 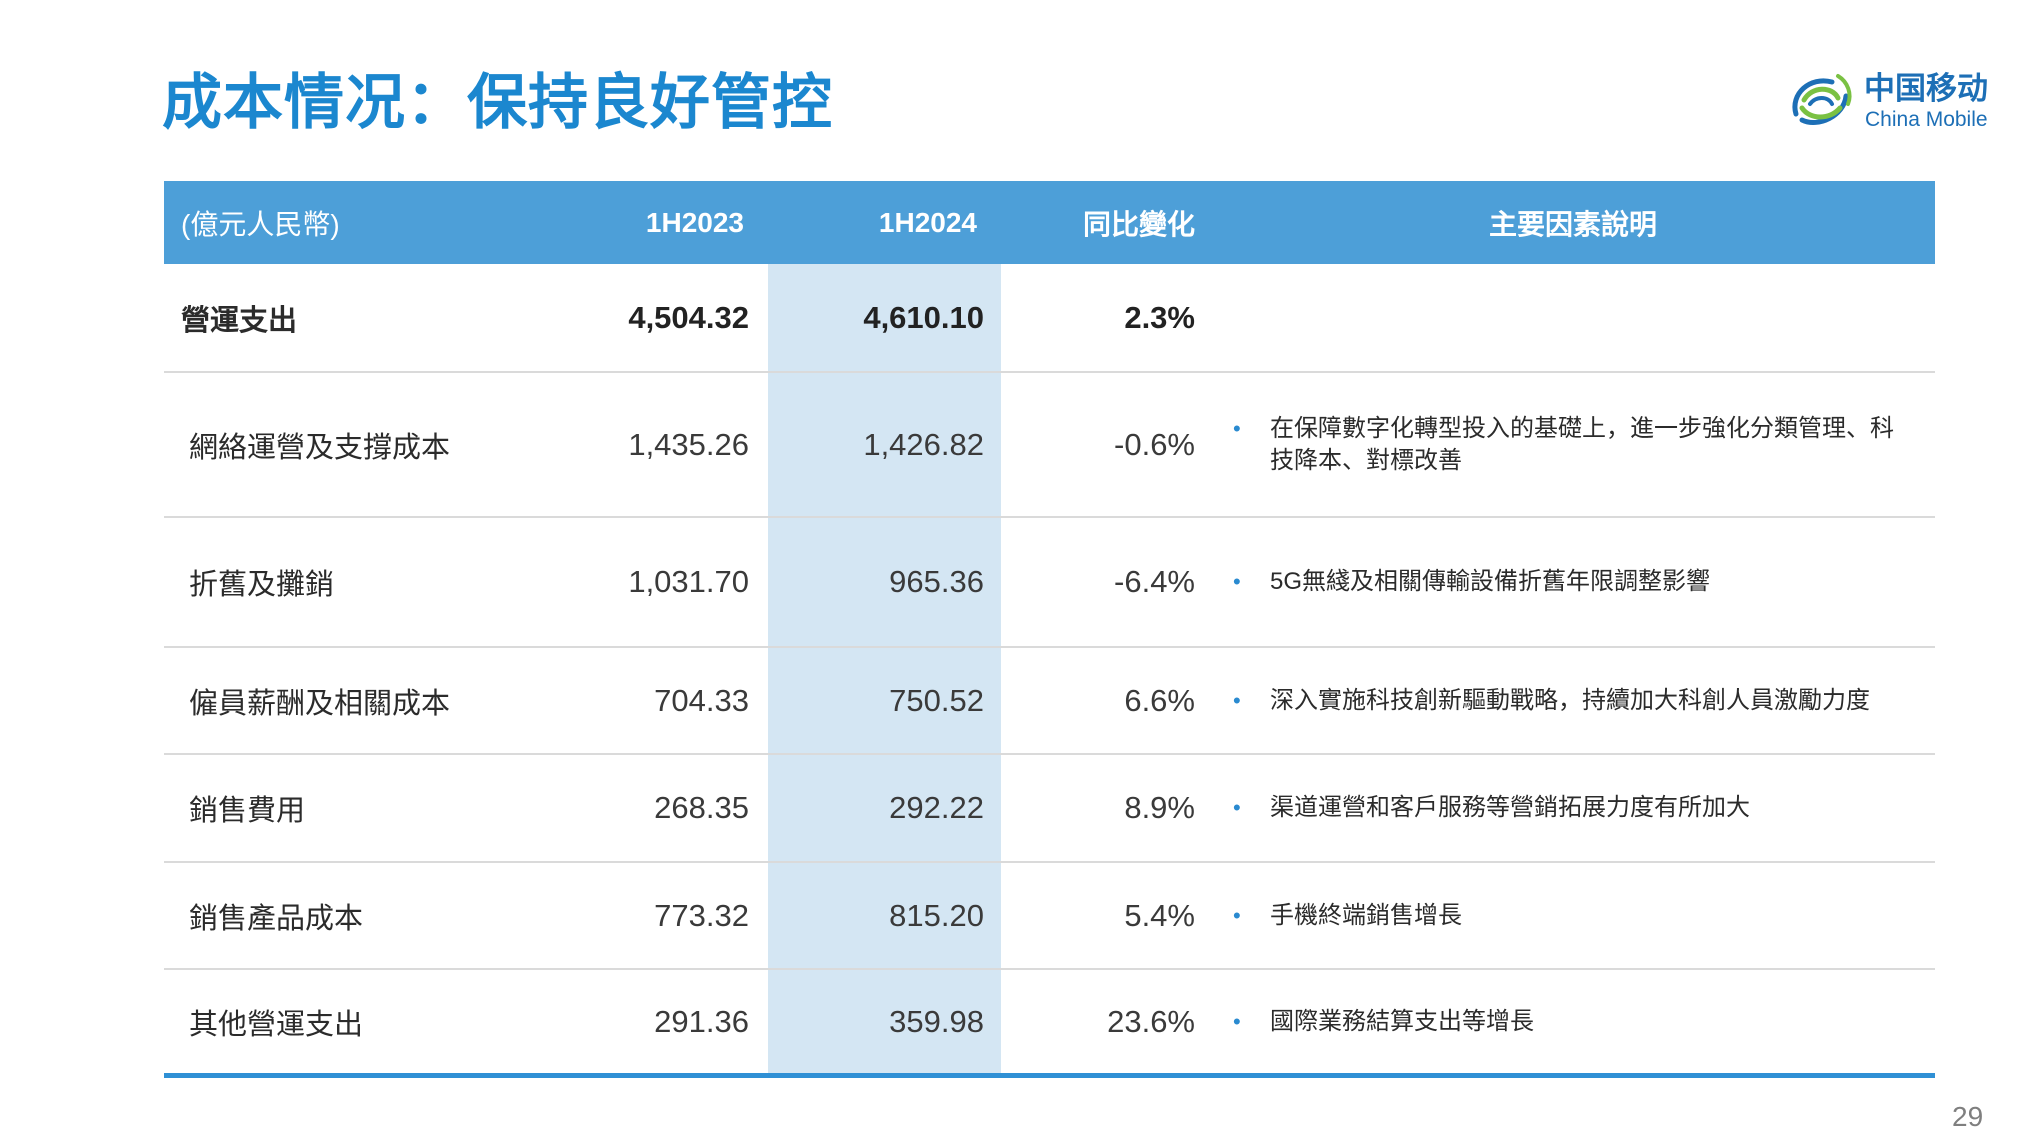 I want to click on row-1h2024: 359.98, so click(x=884, y=1021).